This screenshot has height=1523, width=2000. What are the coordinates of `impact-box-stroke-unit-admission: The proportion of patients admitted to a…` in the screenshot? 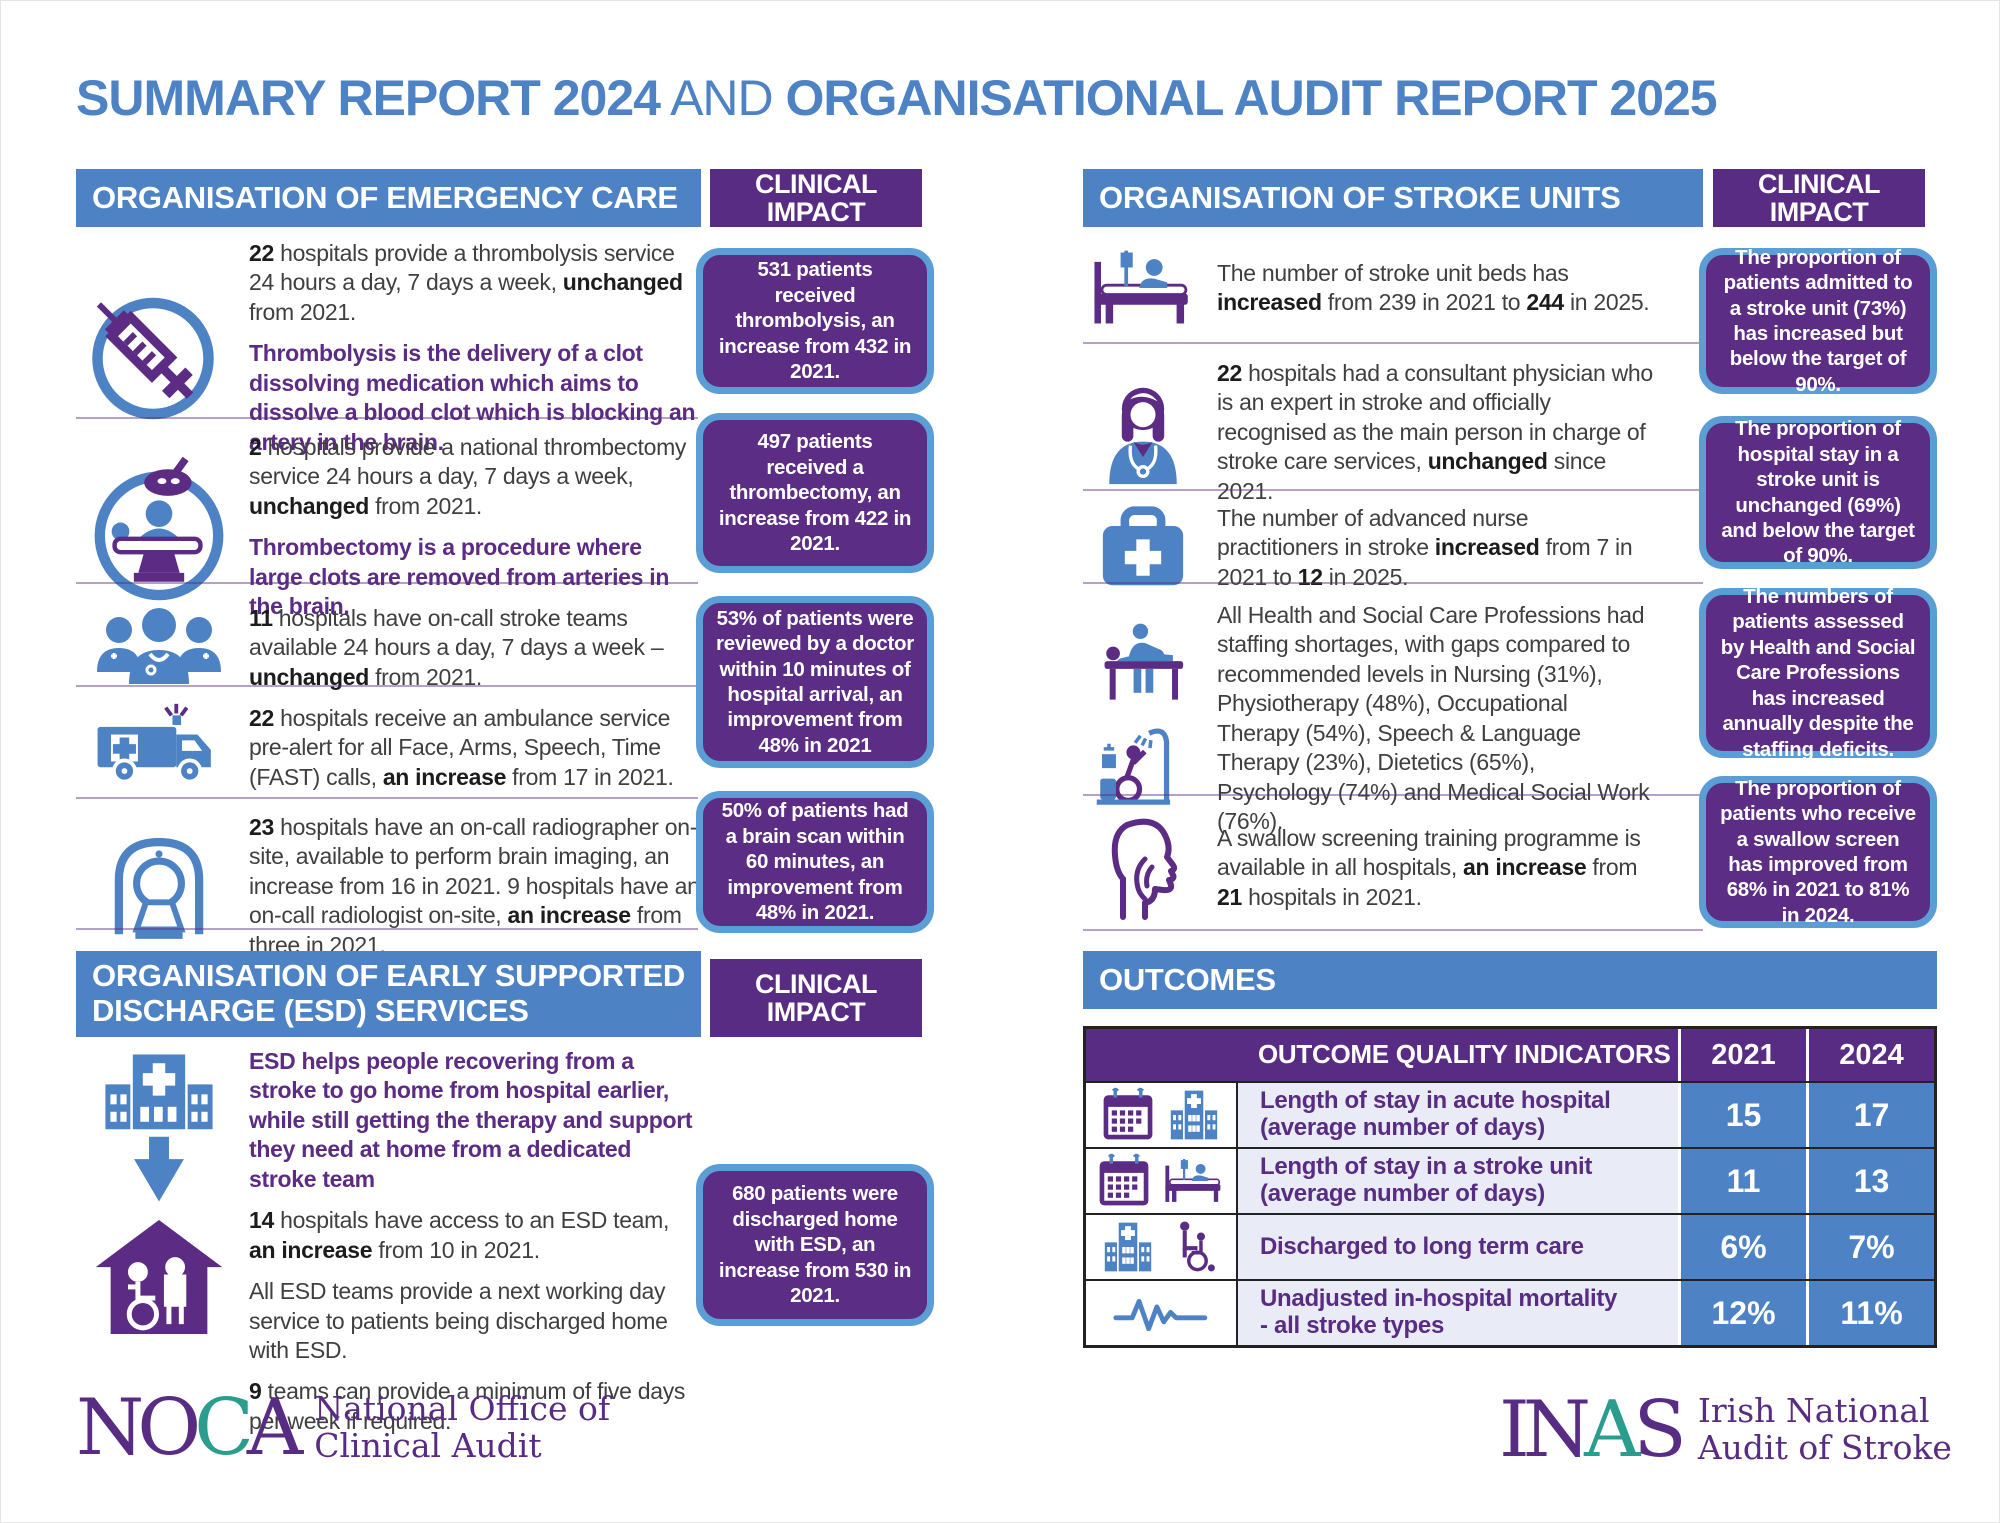 It's located at (1818, 320).